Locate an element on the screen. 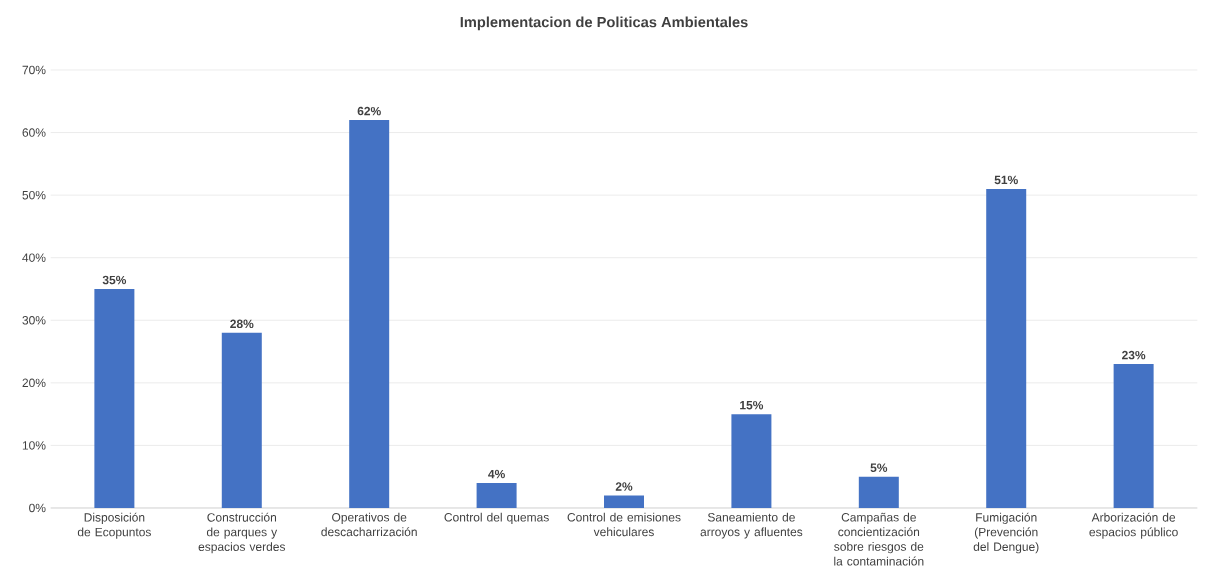  y-tick-label: 40% is located at coordinates (34, 257).